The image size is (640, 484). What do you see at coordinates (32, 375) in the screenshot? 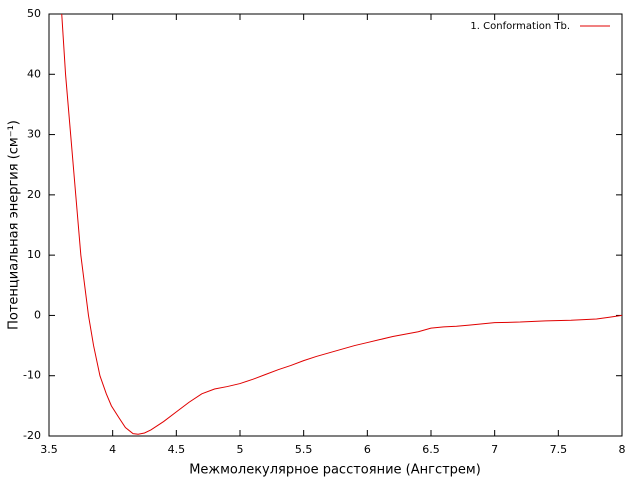
I see `y-tick-label: -10` at bounding box center [32, 375].